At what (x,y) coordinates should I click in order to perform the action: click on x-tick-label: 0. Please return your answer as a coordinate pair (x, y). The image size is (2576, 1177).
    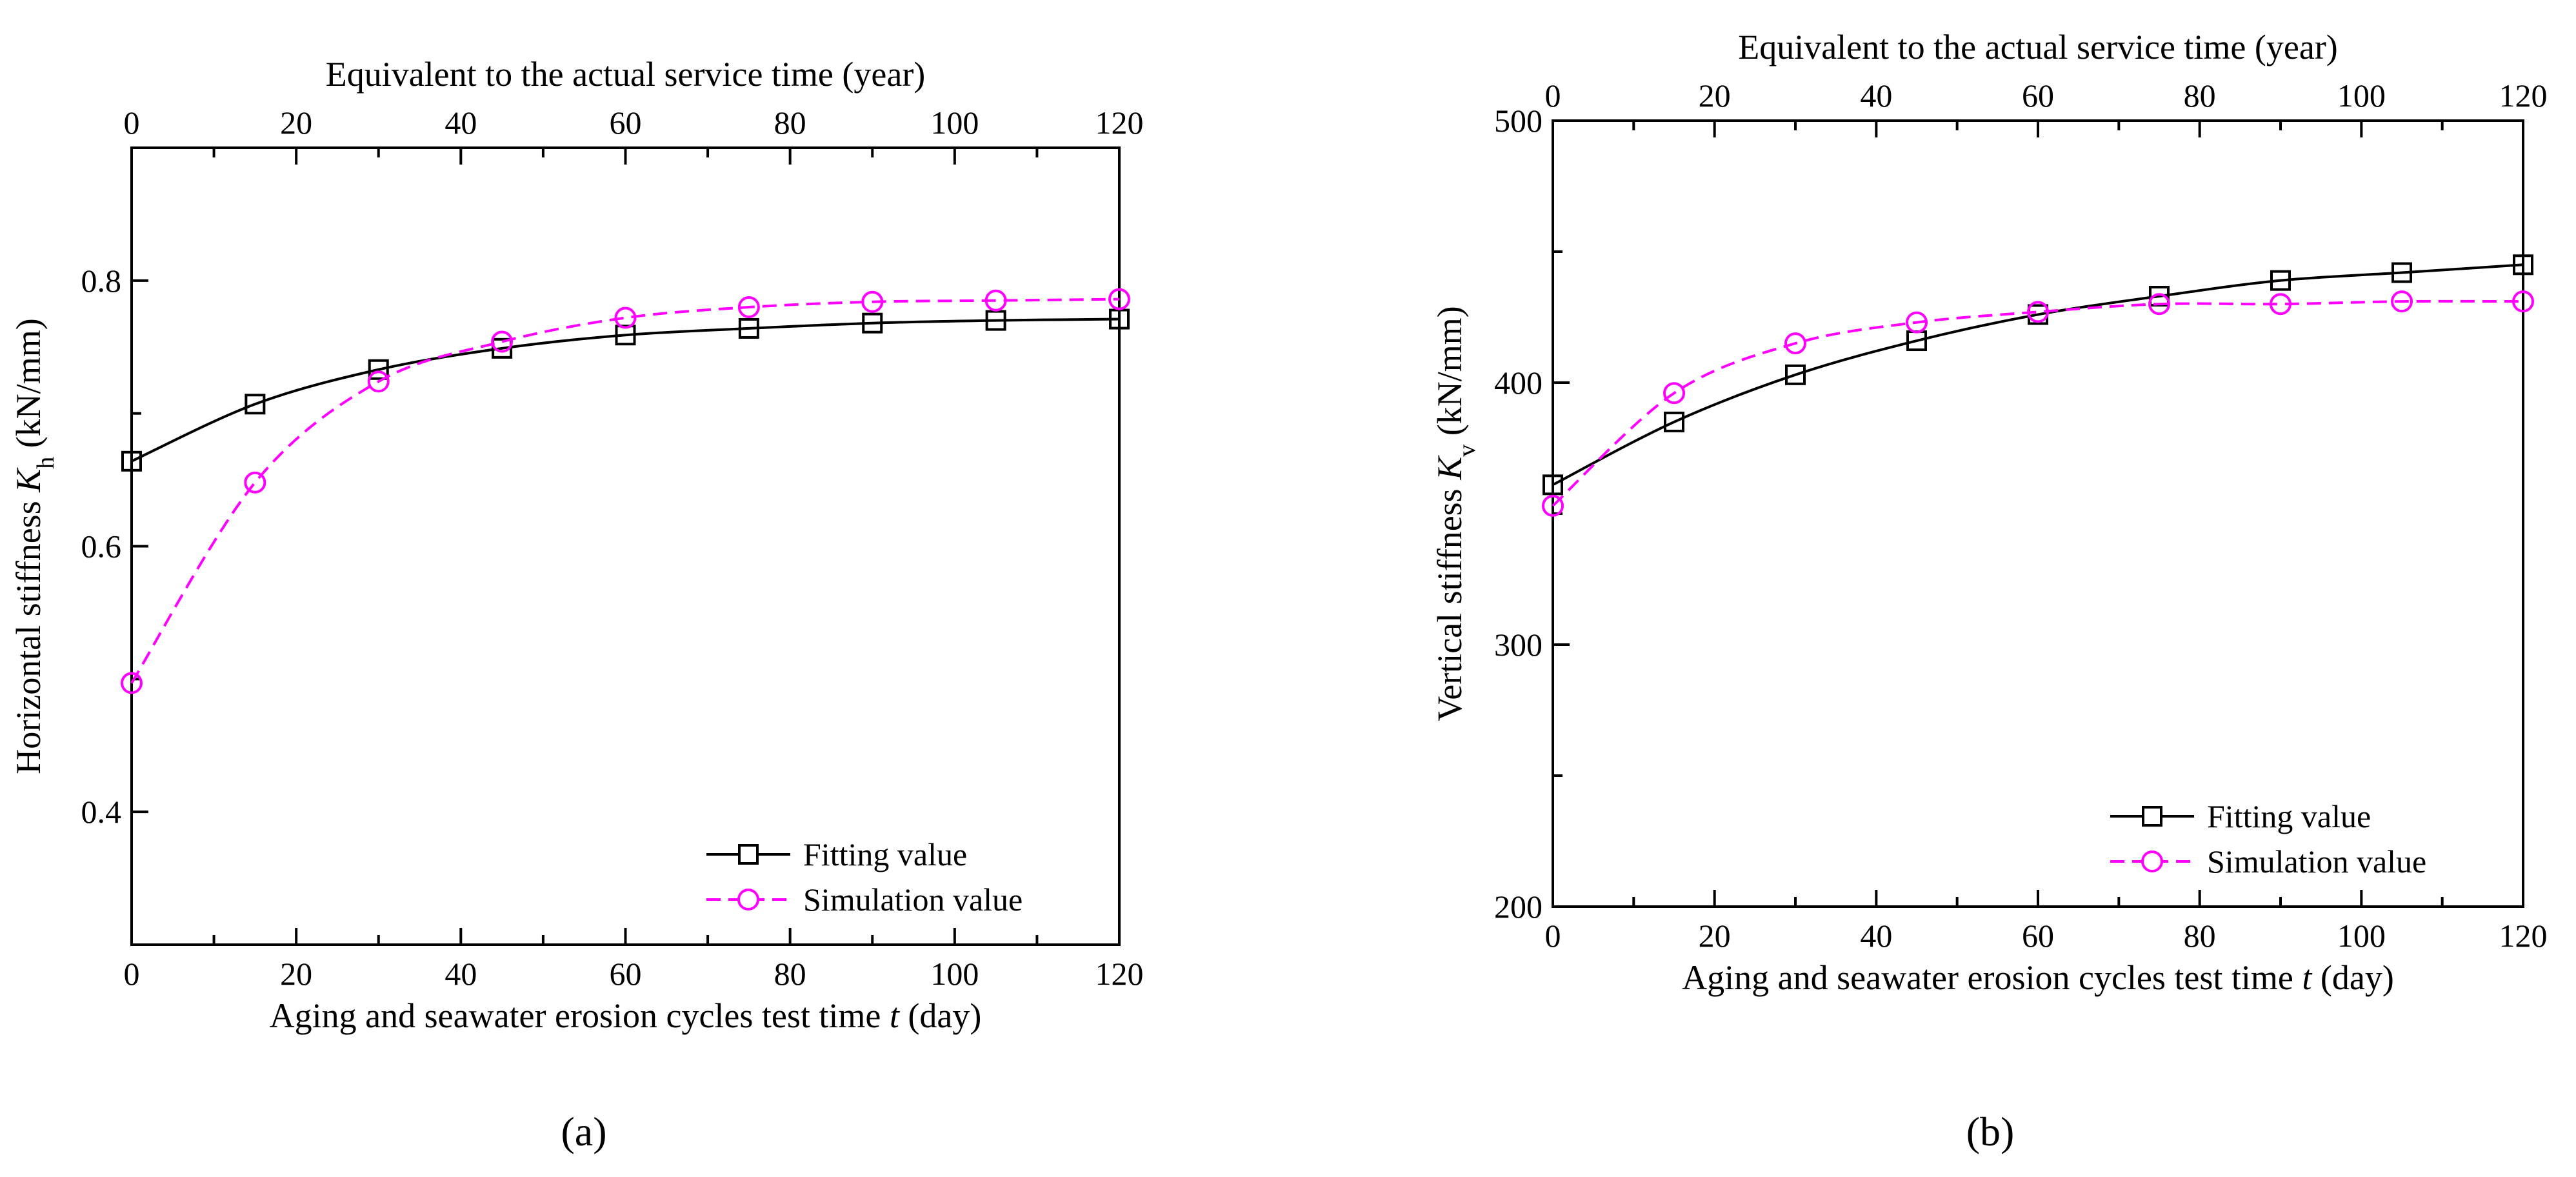
    Looking at the image, I should click on (1553, 936).